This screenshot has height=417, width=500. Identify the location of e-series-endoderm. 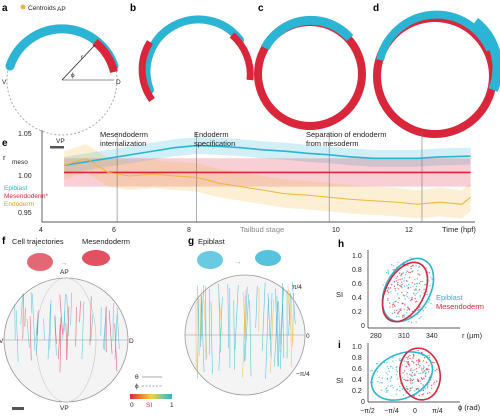
(267, 181).